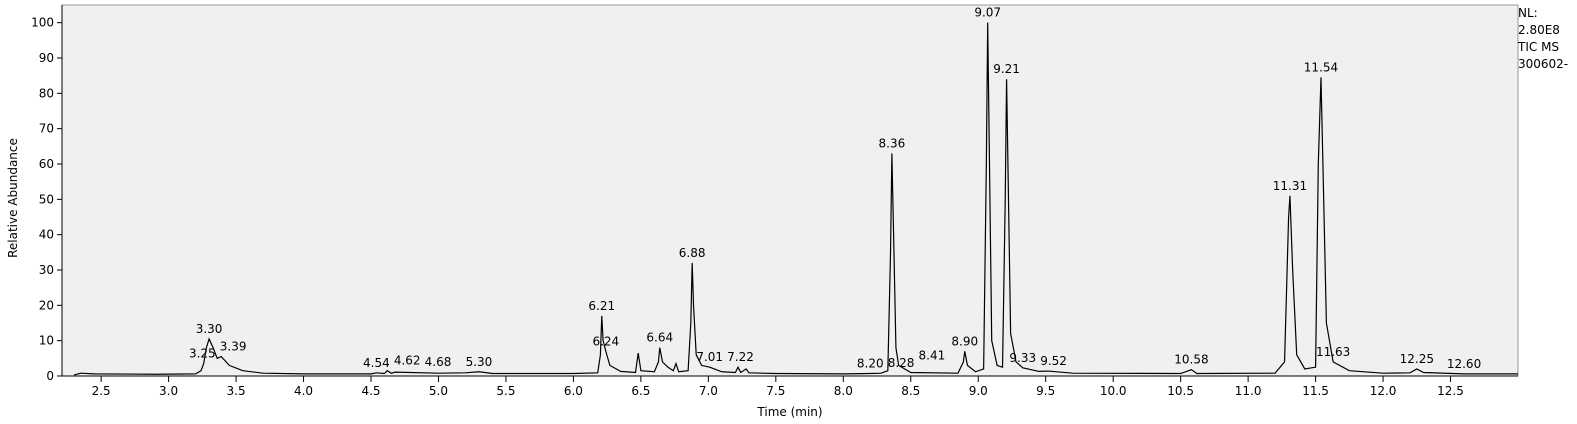 Image resolution: width=1577 pixels, height=424 pixels. What do you see at coordinates (370, 391) in the screenshot?
I see `x-tick-label: 4.5` at bounding box center [370, 391].